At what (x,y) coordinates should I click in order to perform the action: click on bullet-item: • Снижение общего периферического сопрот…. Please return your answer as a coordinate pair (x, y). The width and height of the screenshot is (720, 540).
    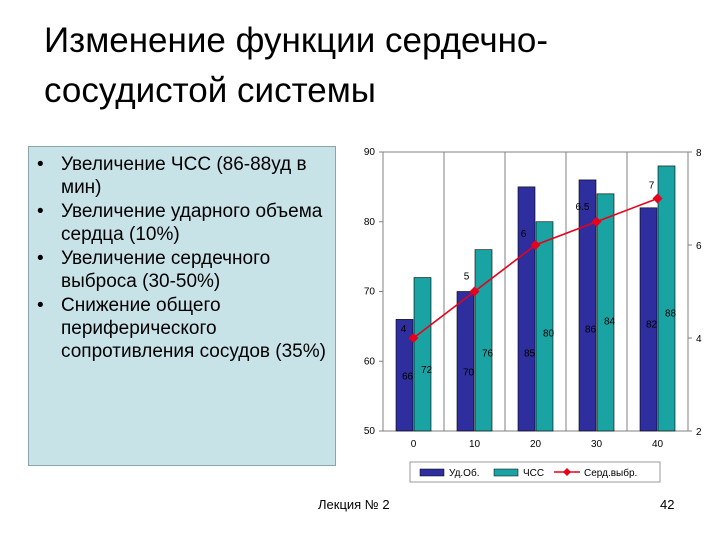
    Looking at the image, I should click on (184, 328).